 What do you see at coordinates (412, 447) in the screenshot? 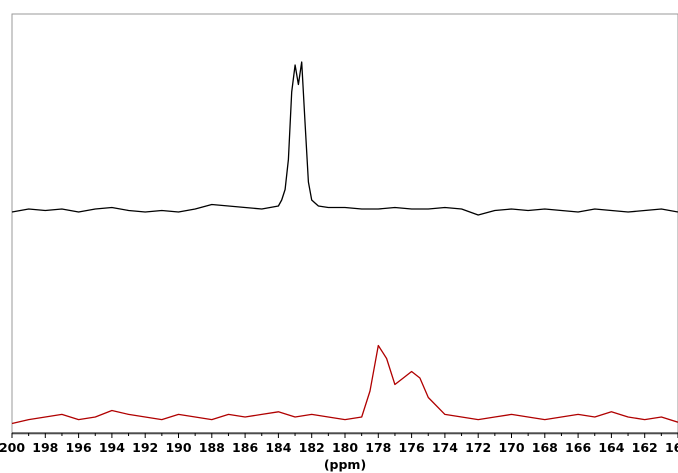
I see `x-tick-label: 176` at bounding box center [412, 447].